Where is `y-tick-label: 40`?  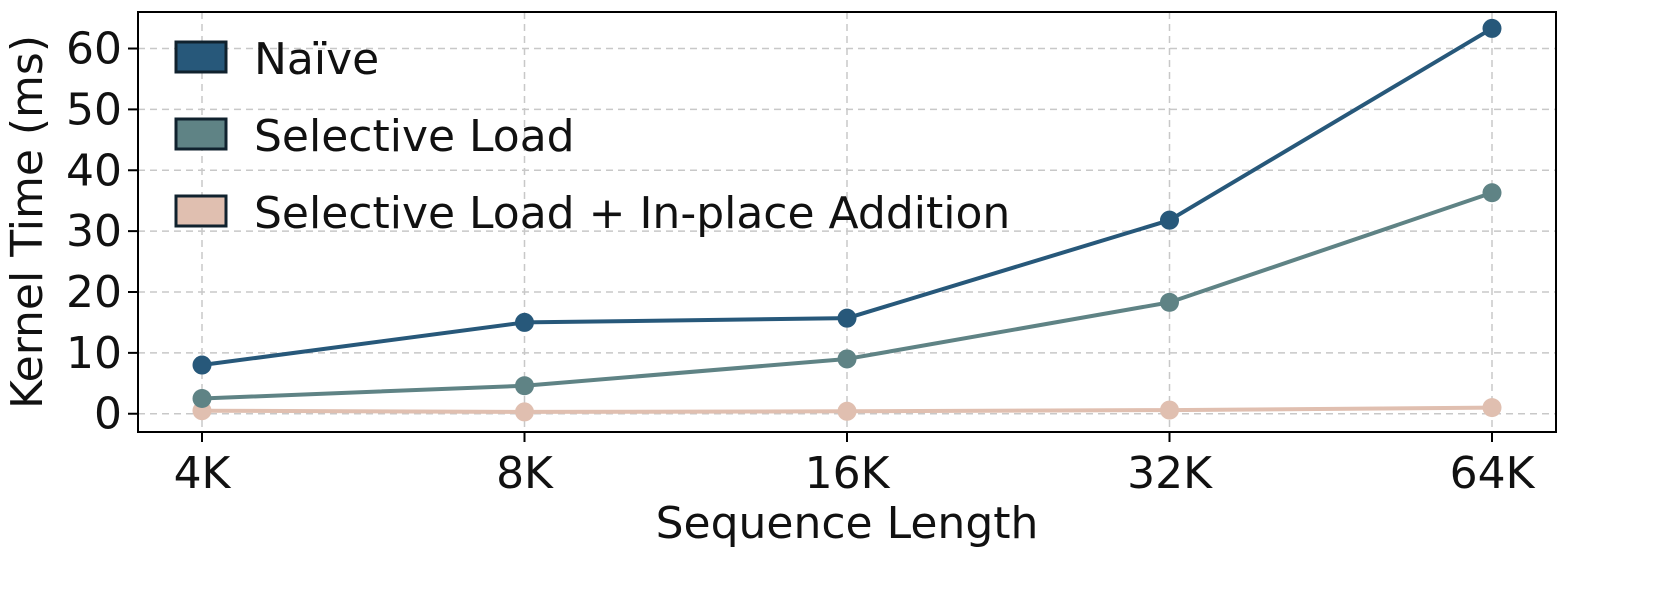
y-tick-label: 40 is located at coordinates (94, 170).